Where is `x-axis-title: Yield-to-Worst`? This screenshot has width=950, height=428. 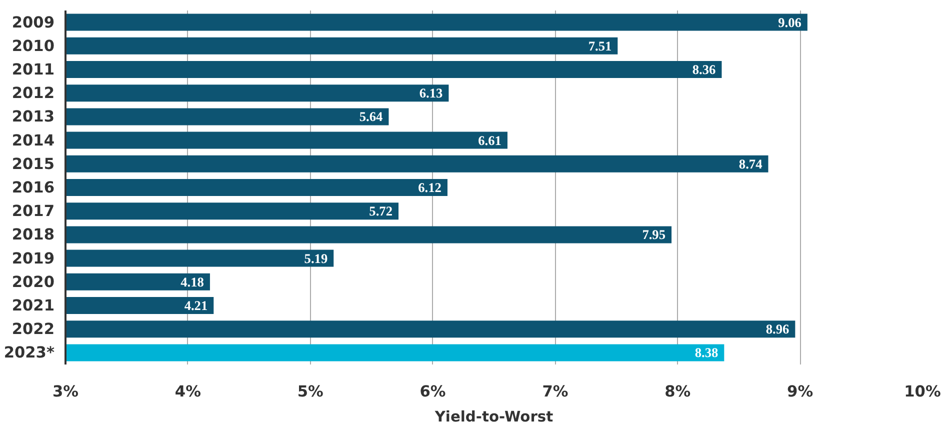 x-axis-title: Yield-to-Worst is located at coordinates (494, 417).